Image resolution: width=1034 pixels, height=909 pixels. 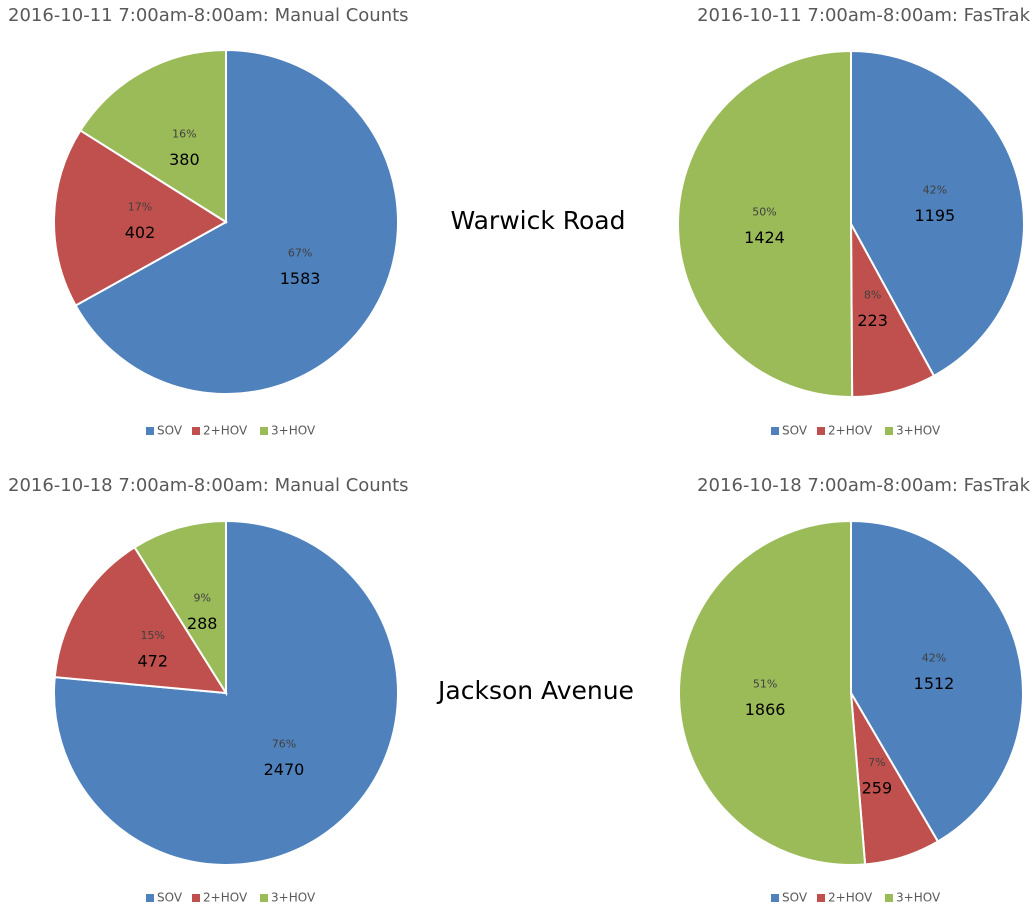 What do you see at coordinates (863, 485) in the screenshot?
I see `chart-title: 2016-10-18 7:00am-8:00am: FasTrak` at bounding box center [863, 485].